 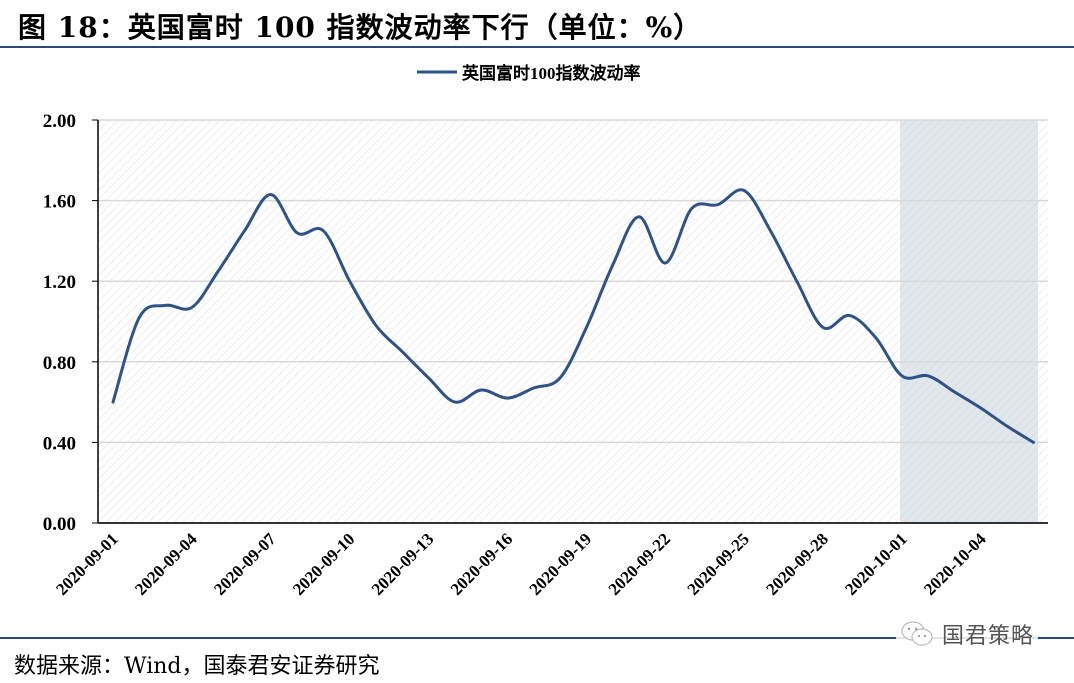 I want to click on y-axis-ticks: 0.00 0.40 0.80 1.20 1.60 2.00, so click(x=70, y=323).